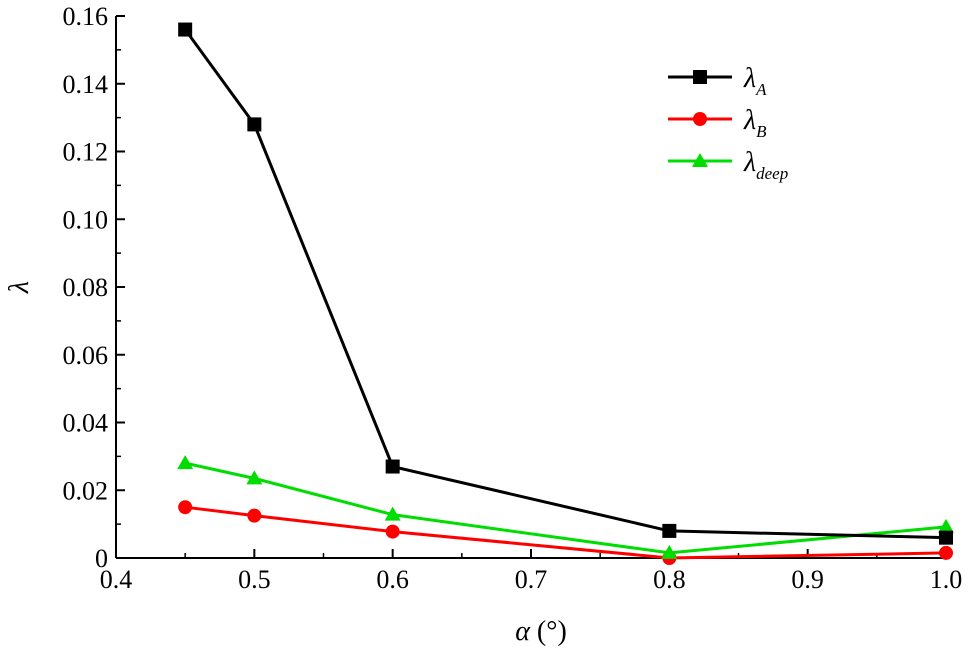 The width and height of the screenshot is (968, 648). What do you see at coordinates (116, 579) in the screenshot?
I see `x-tick-label: 0.4` at bounding box center [116, 579].